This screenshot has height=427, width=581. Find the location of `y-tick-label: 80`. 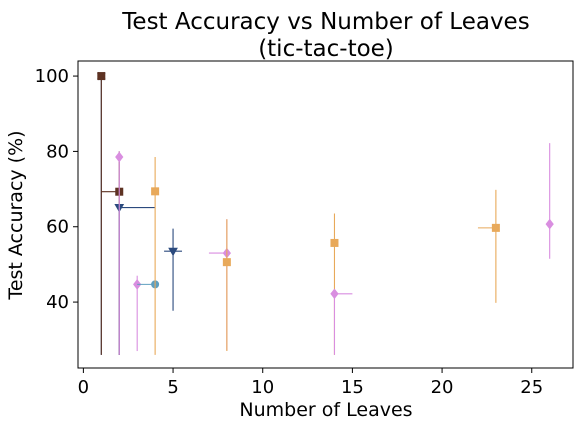

y-tick-label: 80 is located at coordinates (57, 151).